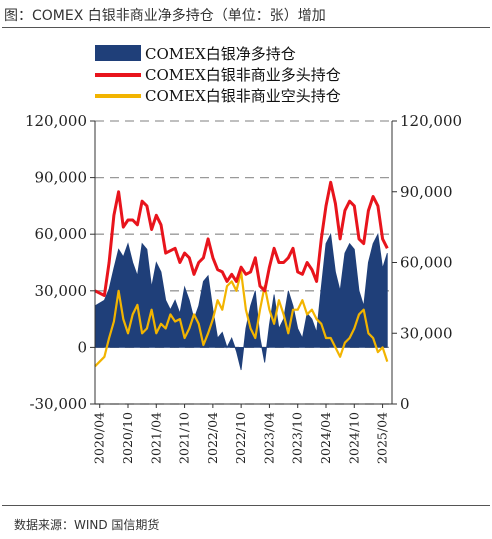  What do you see at coordinates (58, 404) in the screenshot?
I see `y-left-tick-label: -30,000` at bounding box center [58, 404].